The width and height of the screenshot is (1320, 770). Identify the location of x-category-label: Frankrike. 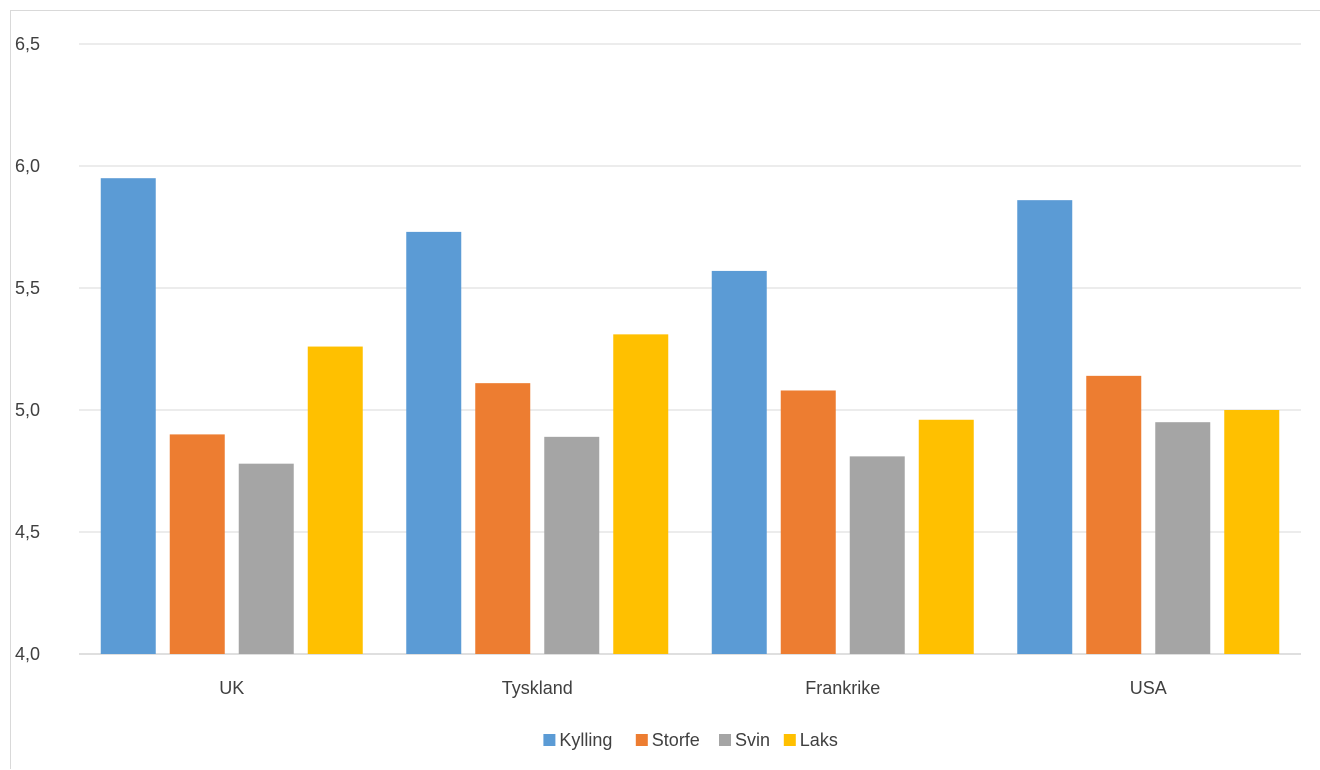
(842, 688).